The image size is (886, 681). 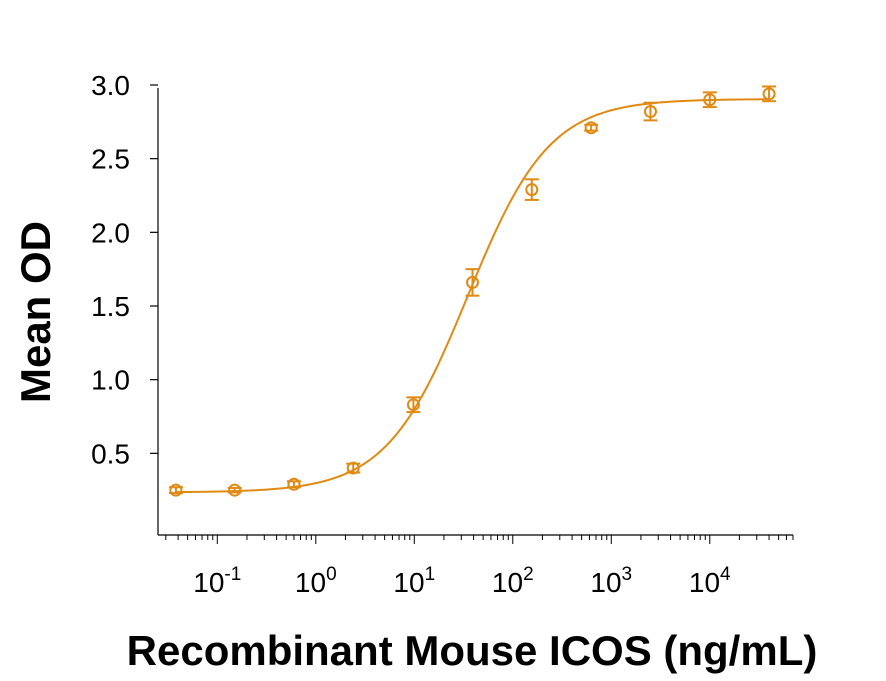 What do you see at coordinates (217, 581) in the screenshot?
I see `x-tick-label: 10⁻¹` at bounding box center [217, 581].